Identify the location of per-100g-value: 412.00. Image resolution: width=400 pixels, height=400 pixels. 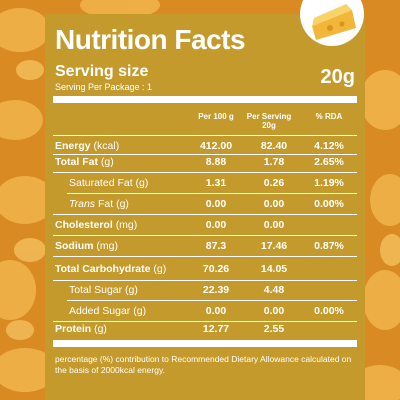
(216, 146).